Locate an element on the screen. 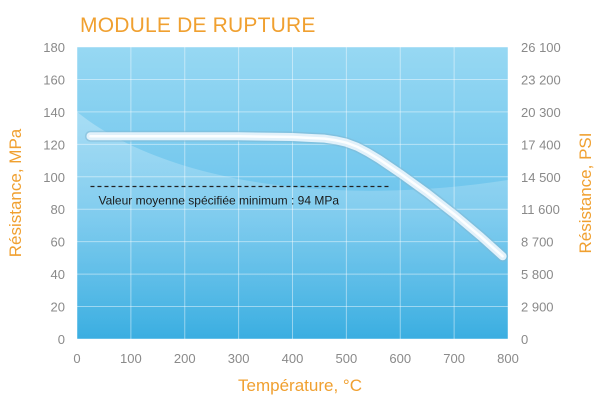  y2-tick-label: 23 200 is located at coordinates (541, 79).